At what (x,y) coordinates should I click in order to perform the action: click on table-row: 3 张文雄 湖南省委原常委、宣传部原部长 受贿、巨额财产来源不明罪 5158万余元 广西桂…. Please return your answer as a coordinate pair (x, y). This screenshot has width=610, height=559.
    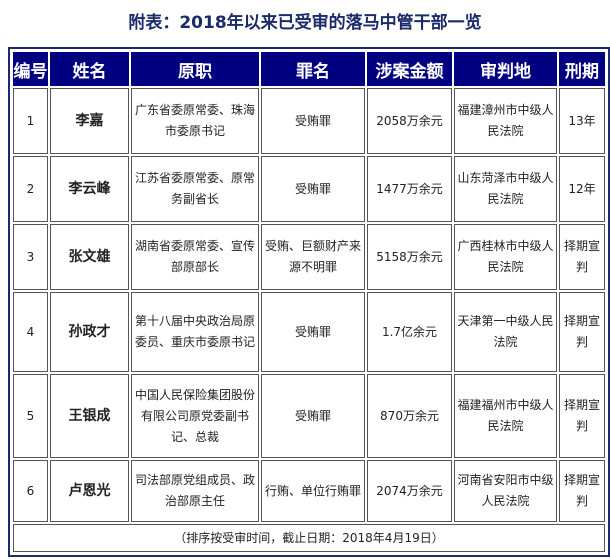
    Looking at the image, I should click on (309, 257).